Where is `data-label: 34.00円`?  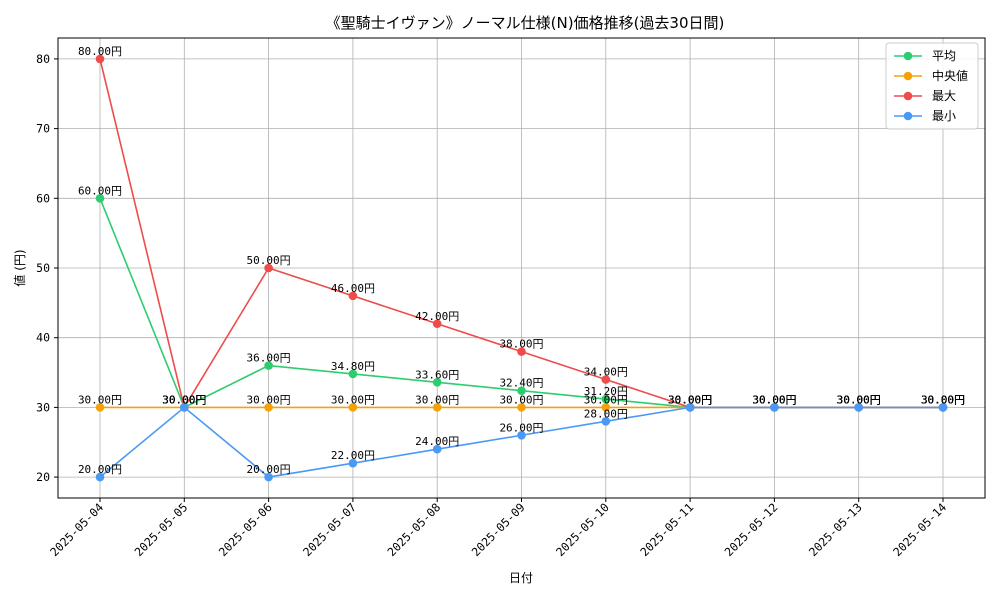
data-label: 34.00円 is located at coordinates (606, 372).